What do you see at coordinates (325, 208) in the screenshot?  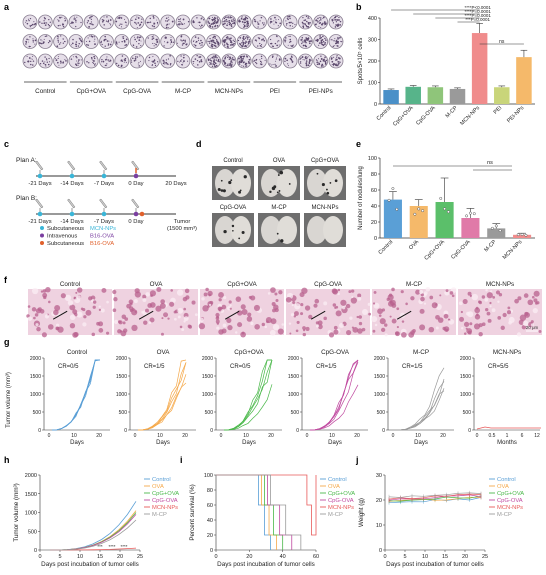 I see `lung-label: MCN-NPs` at bounding box center [325, 208].